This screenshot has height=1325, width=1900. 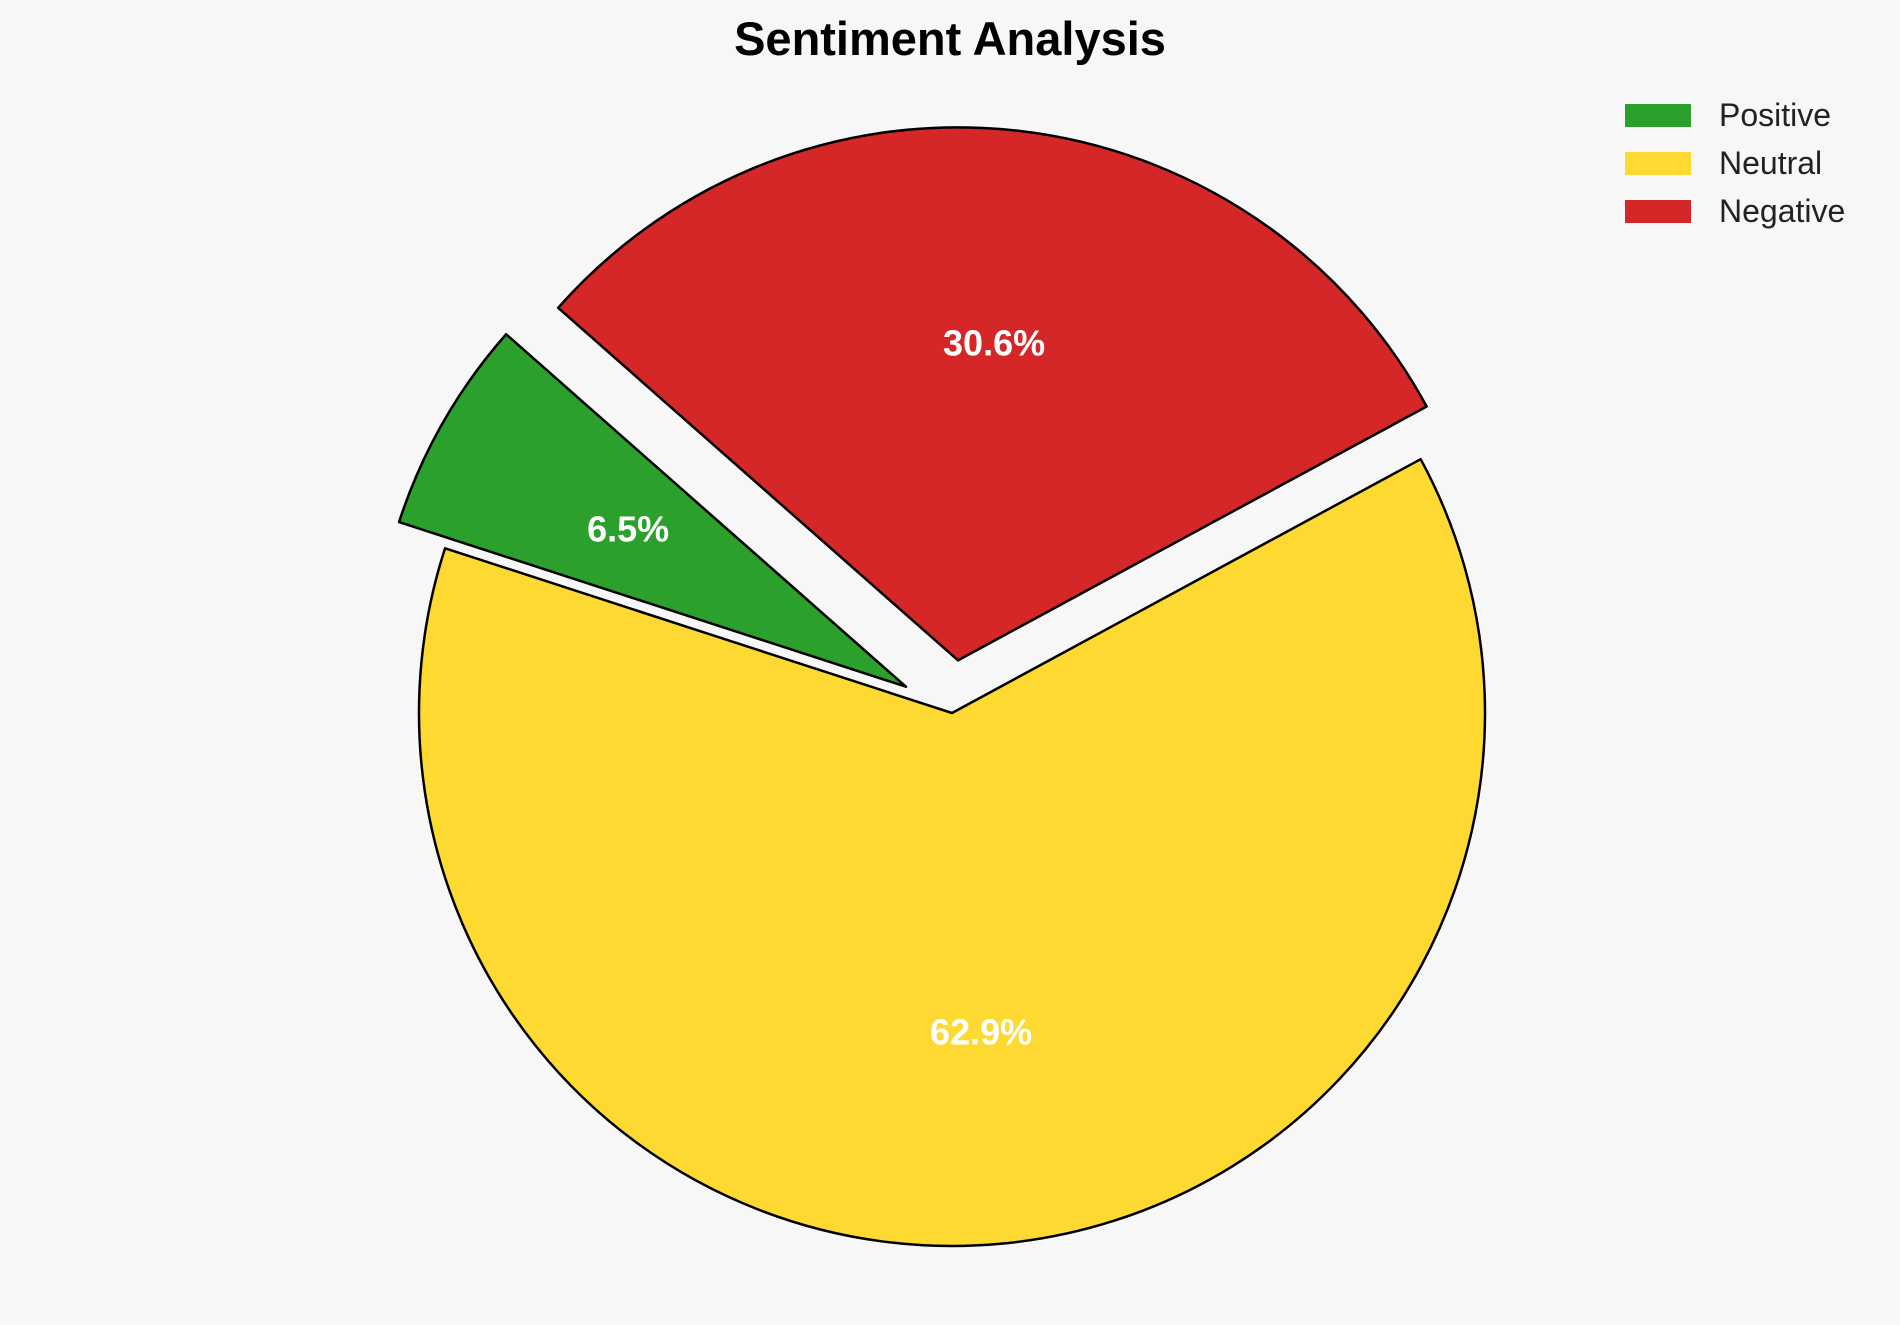 What do you see at coordinates (1775, 115) in the screenshot?
I see `legend-label-positive: Positive` at bounding box center [1775, 115].